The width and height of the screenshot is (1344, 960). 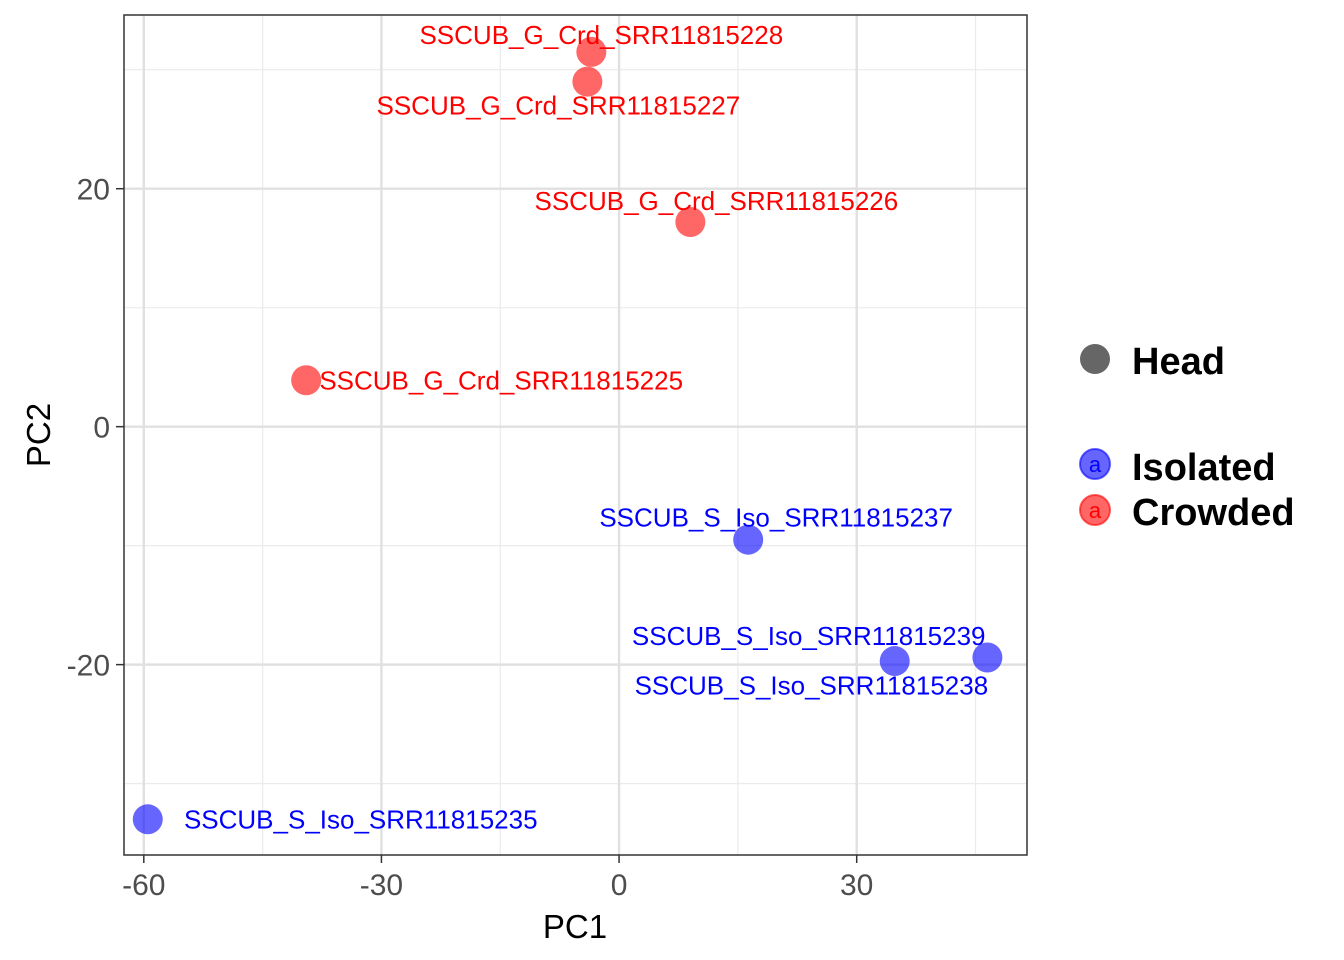 I want to click on legend-key-isolated-glyph: a, so click(x=1095, y=464).